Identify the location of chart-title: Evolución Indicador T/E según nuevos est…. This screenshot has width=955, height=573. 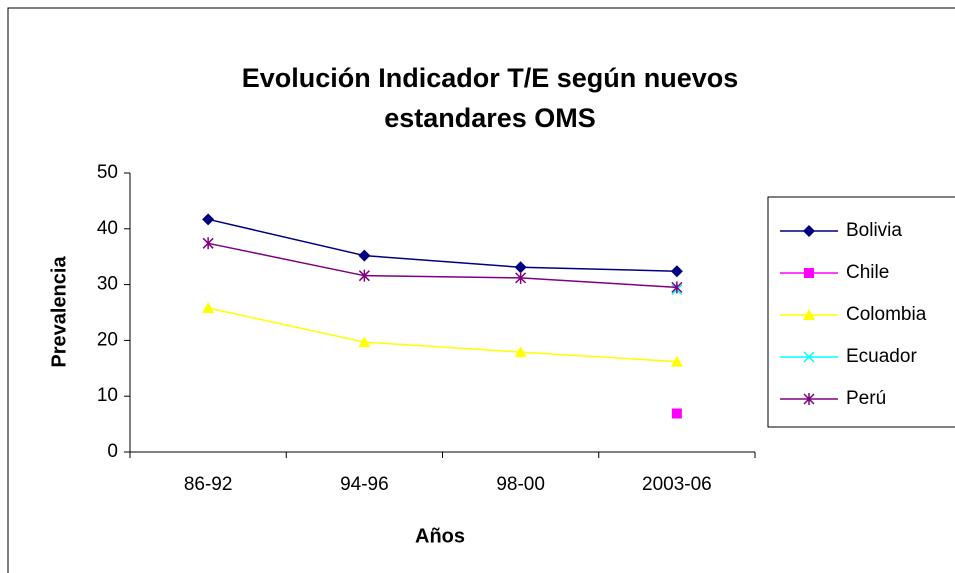
(490, 98).